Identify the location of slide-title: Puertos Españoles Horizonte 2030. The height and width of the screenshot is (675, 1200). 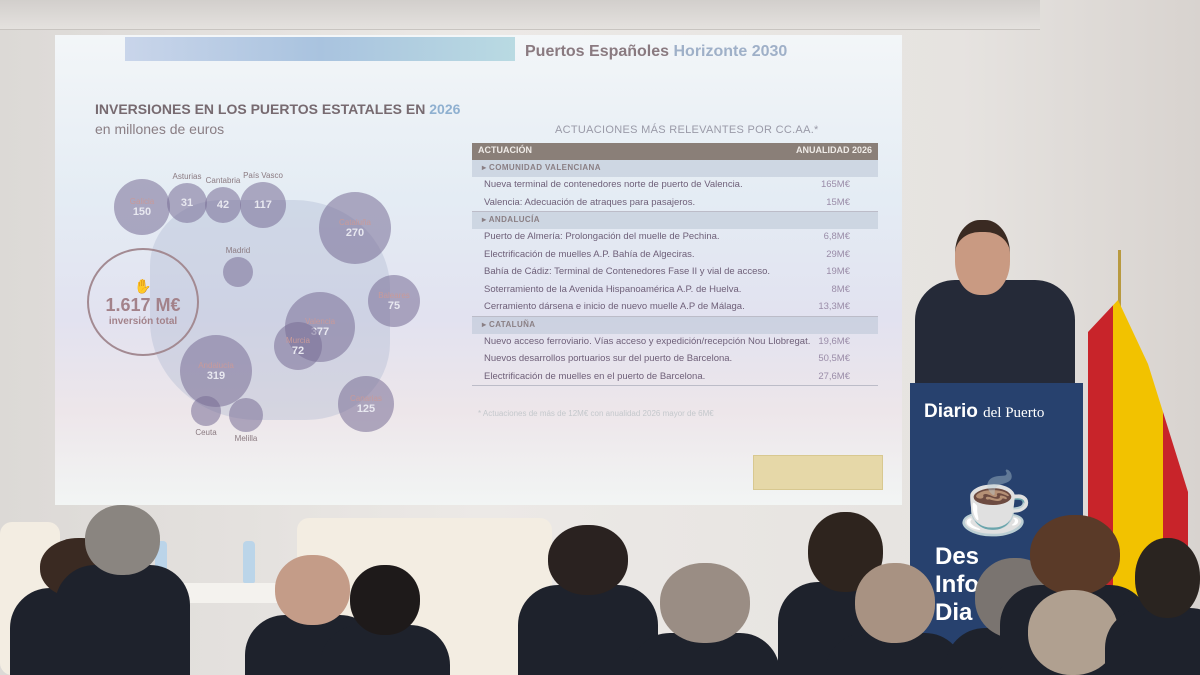
(656, 52).